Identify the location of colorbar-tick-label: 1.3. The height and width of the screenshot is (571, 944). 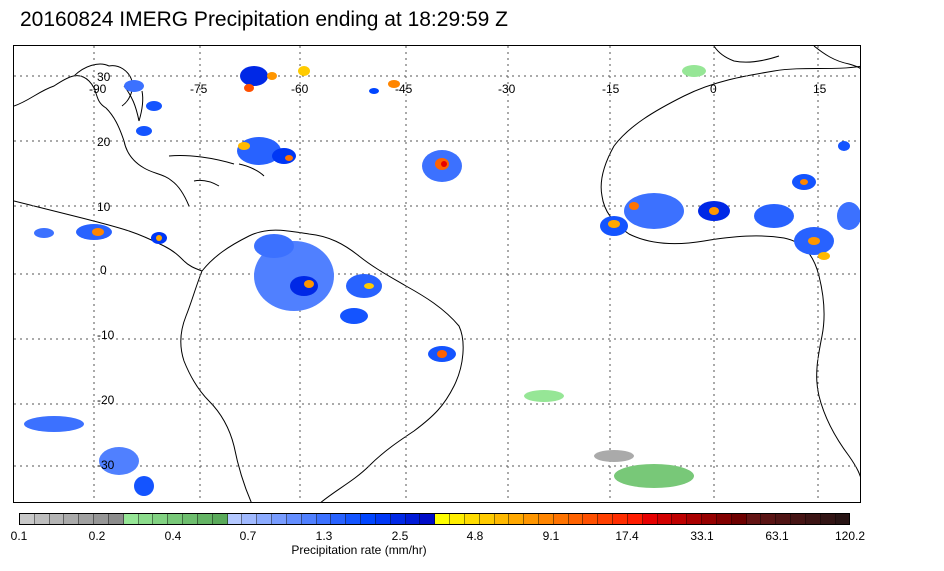
(324, 536).